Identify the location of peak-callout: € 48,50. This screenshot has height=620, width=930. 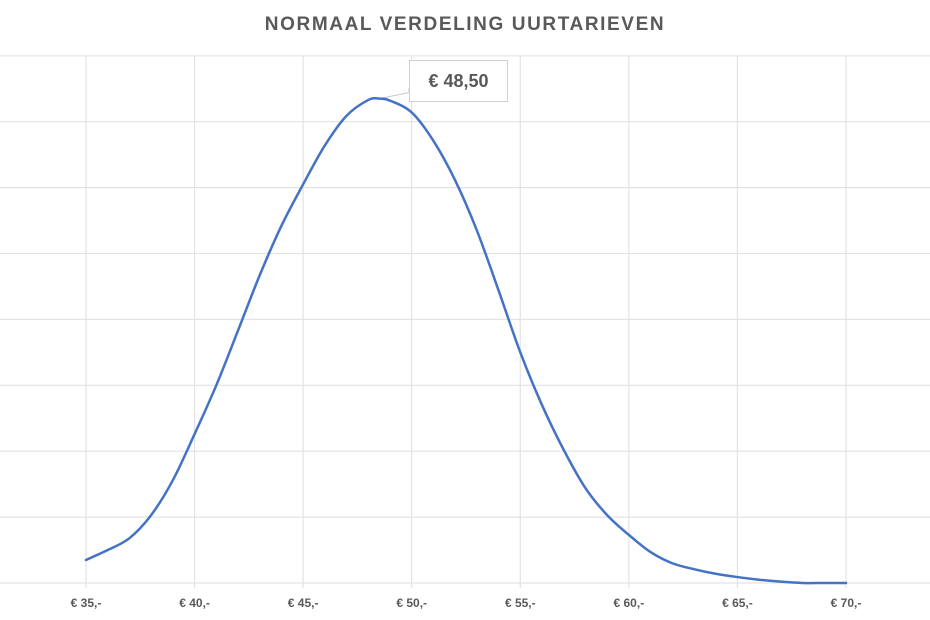
(458, 81).